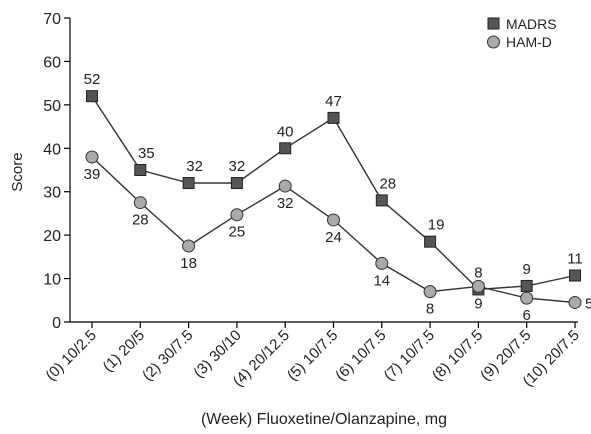 Image resolution: width=591 pixels, height=434 pixels. Describe the element at coordinates (531, 24) in the screenshot. I see `legend-label-madrs: MADRS` at that location.